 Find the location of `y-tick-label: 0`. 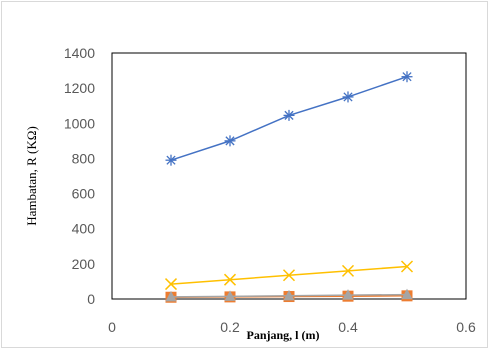

y-tick-label: 0 is located at coordinates (91, 299).